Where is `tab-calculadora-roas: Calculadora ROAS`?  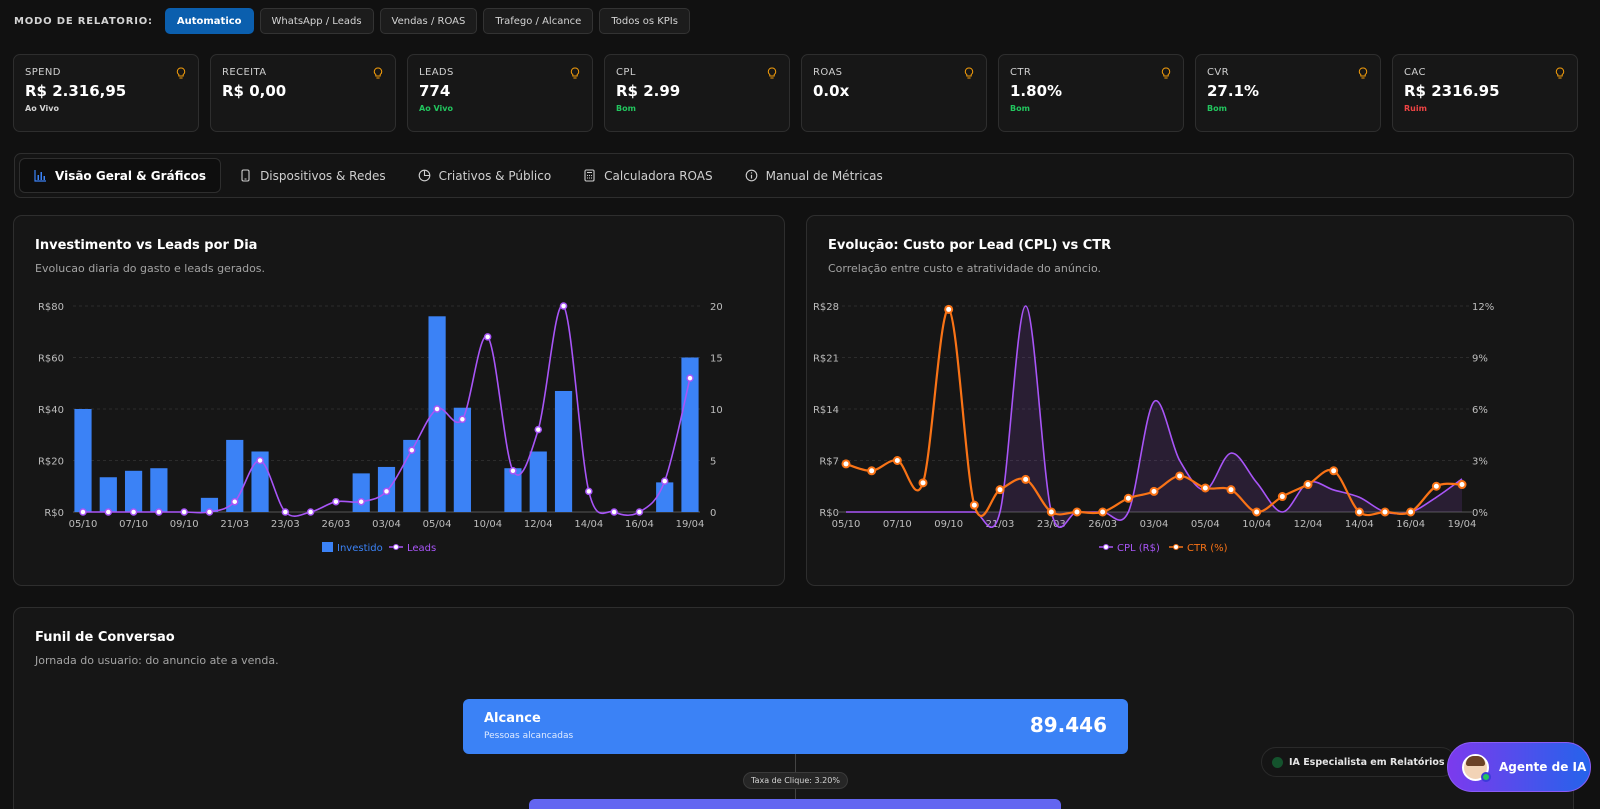
tab-calculadora-roas: Calculadora ROAS is located at coordinates (647, 175).